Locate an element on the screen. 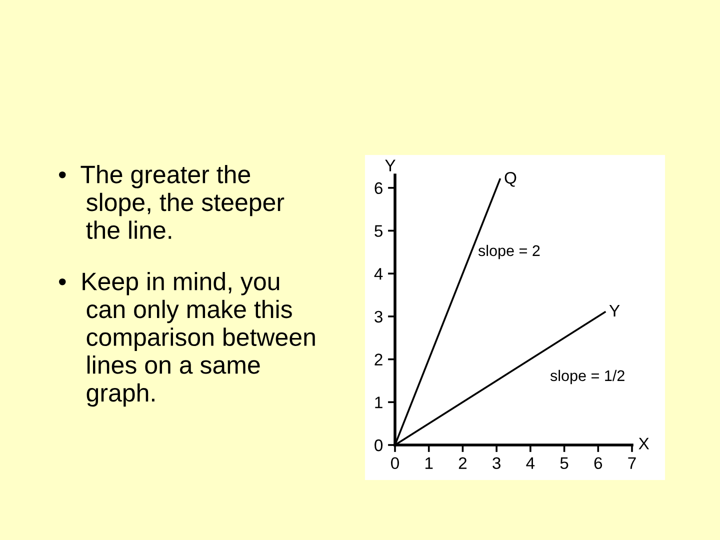  y-tick-label: 6 is located at coordinates (378, 188).